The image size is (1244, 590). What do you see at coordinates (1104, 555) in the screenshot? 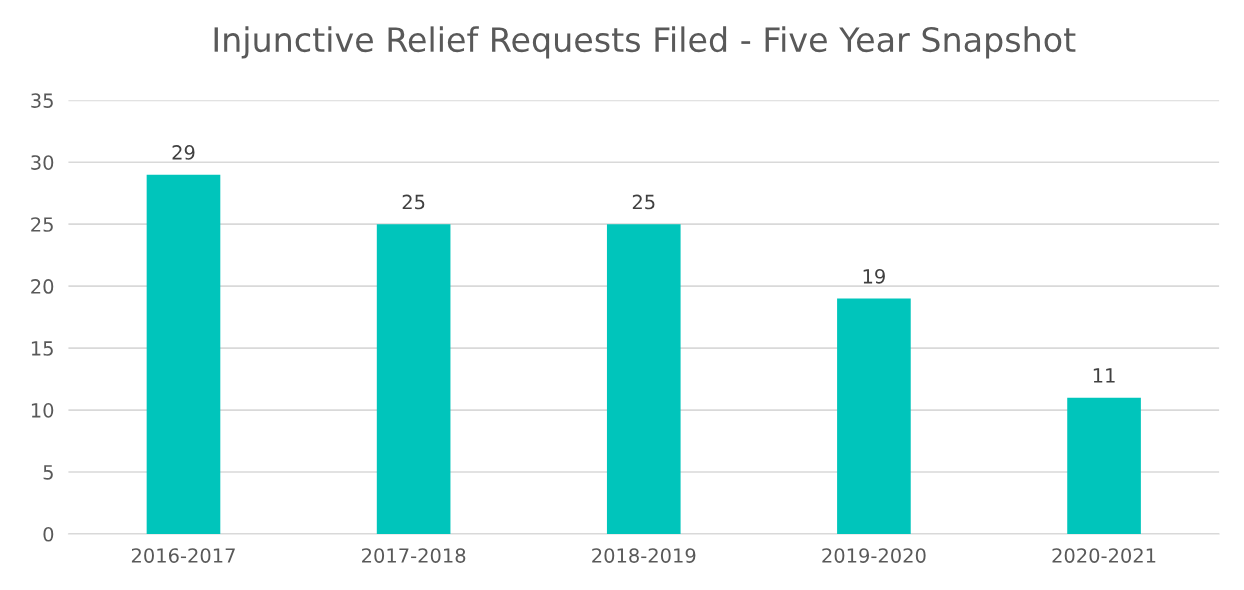
I see `x-tick-label: 2020-2021` at bounding box center [1104, 555].